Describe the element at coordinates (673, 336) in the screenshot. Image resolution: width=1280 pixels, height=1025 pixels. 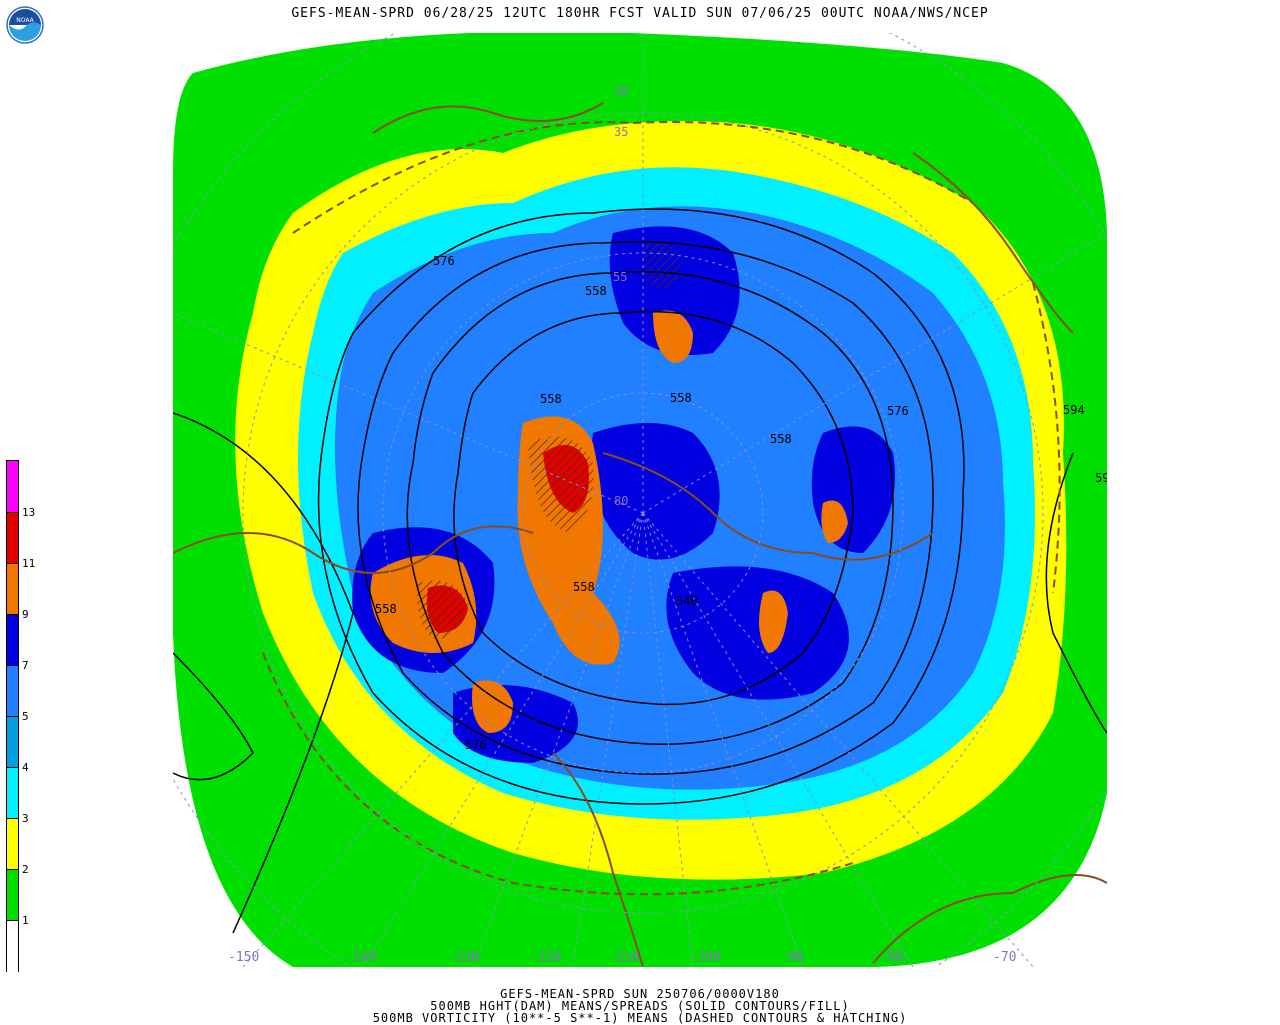
I see `spread-fill-orange-c` at that location.